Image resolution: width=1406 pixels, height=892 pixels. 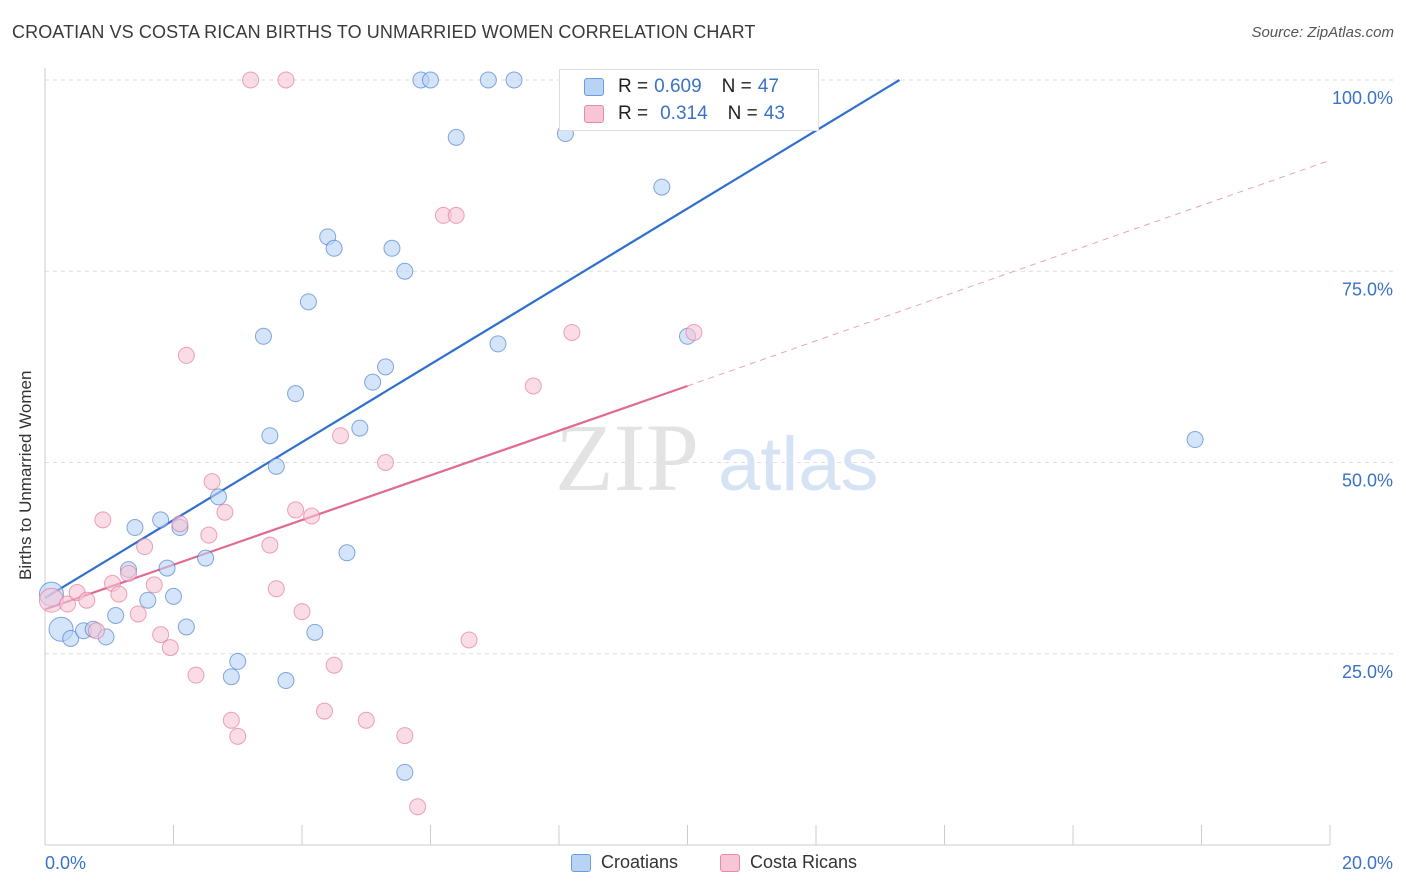 I want to click on bottom-legend-costa-ricans: Costa Ricans, so click(x=788, y=862).